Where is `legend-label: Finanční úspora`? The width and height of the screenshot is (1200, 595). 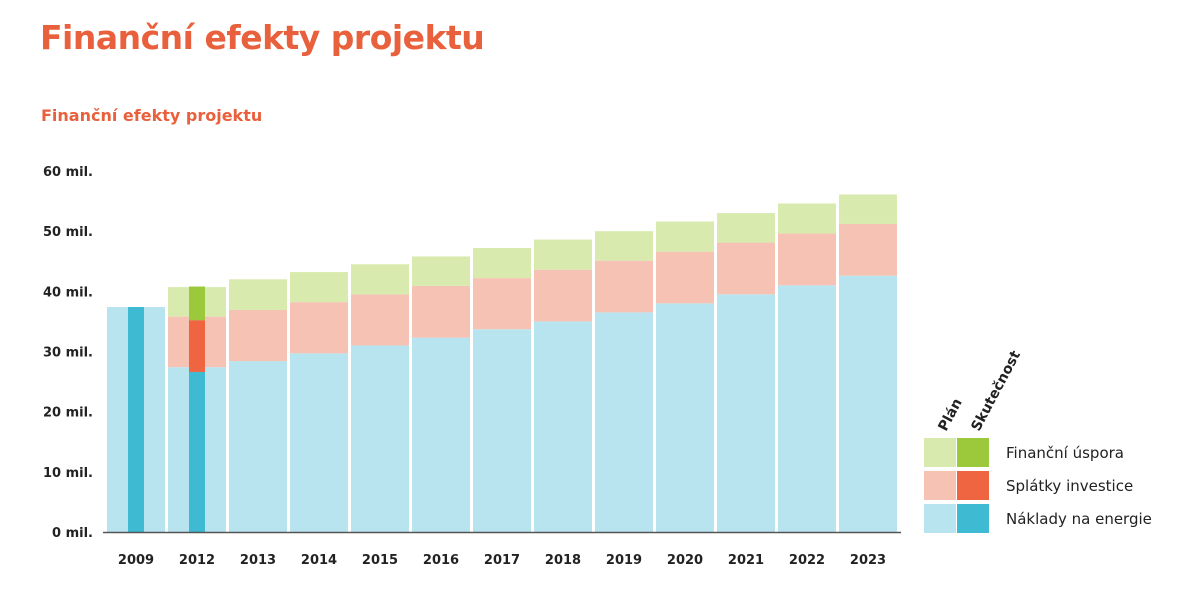
legend-label: Finanční úspora is located at coordinates (1065, 453).